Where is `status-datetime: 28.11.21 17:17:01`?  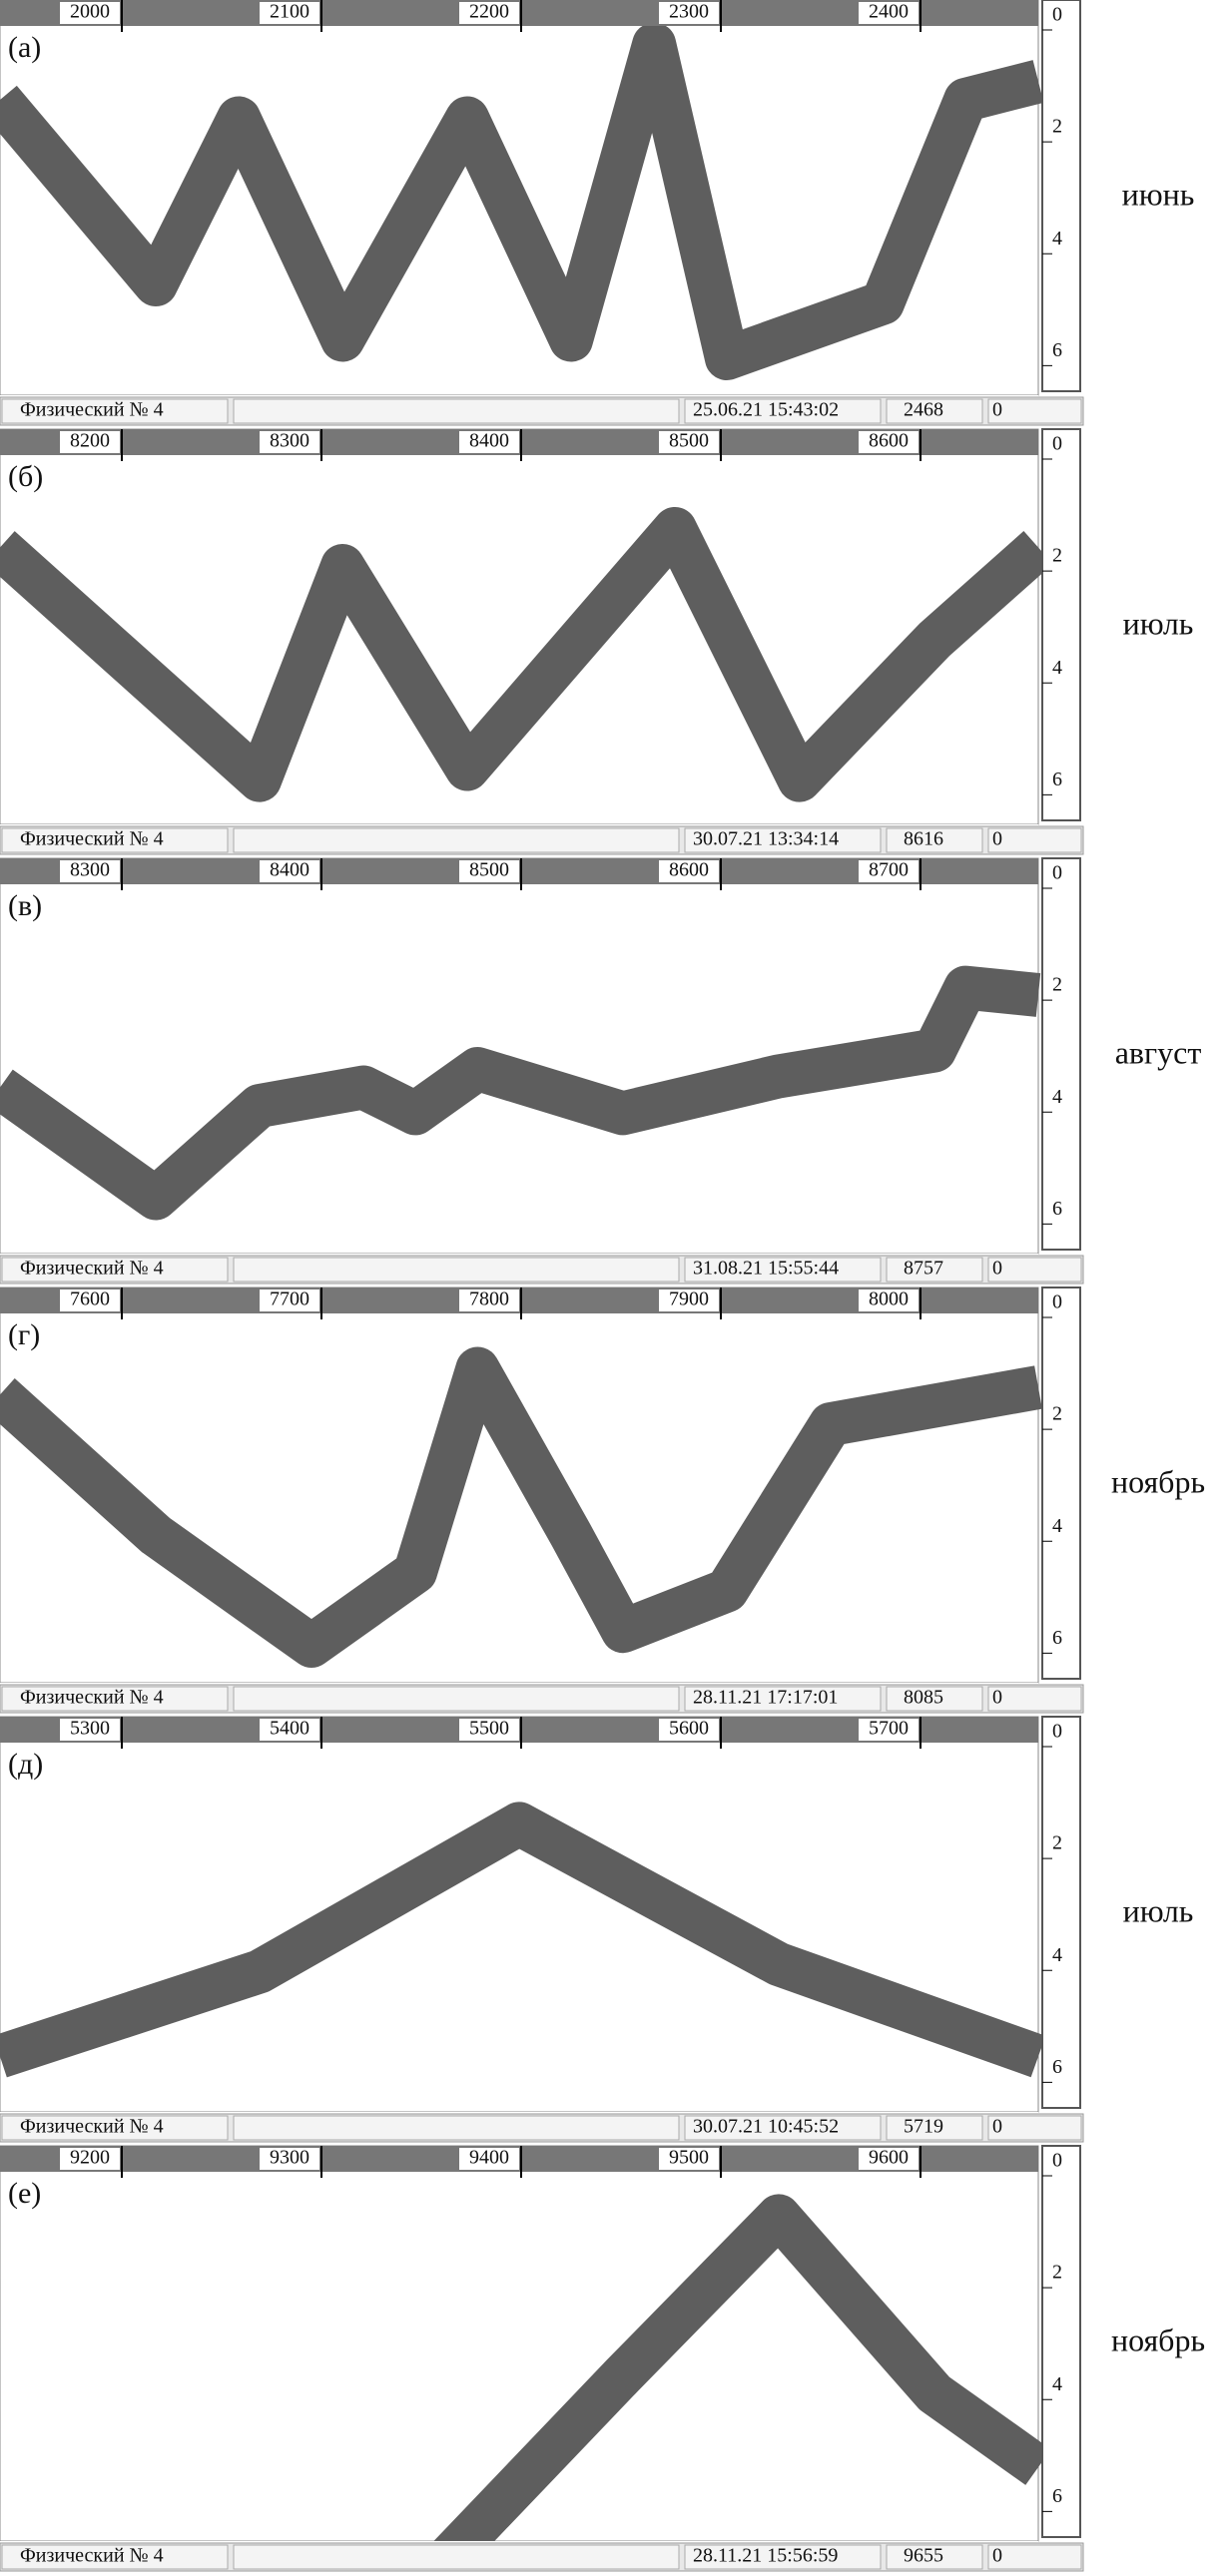
status-datetime: 28.11.21 17:17:01 is located at coordinates (765, 1698).